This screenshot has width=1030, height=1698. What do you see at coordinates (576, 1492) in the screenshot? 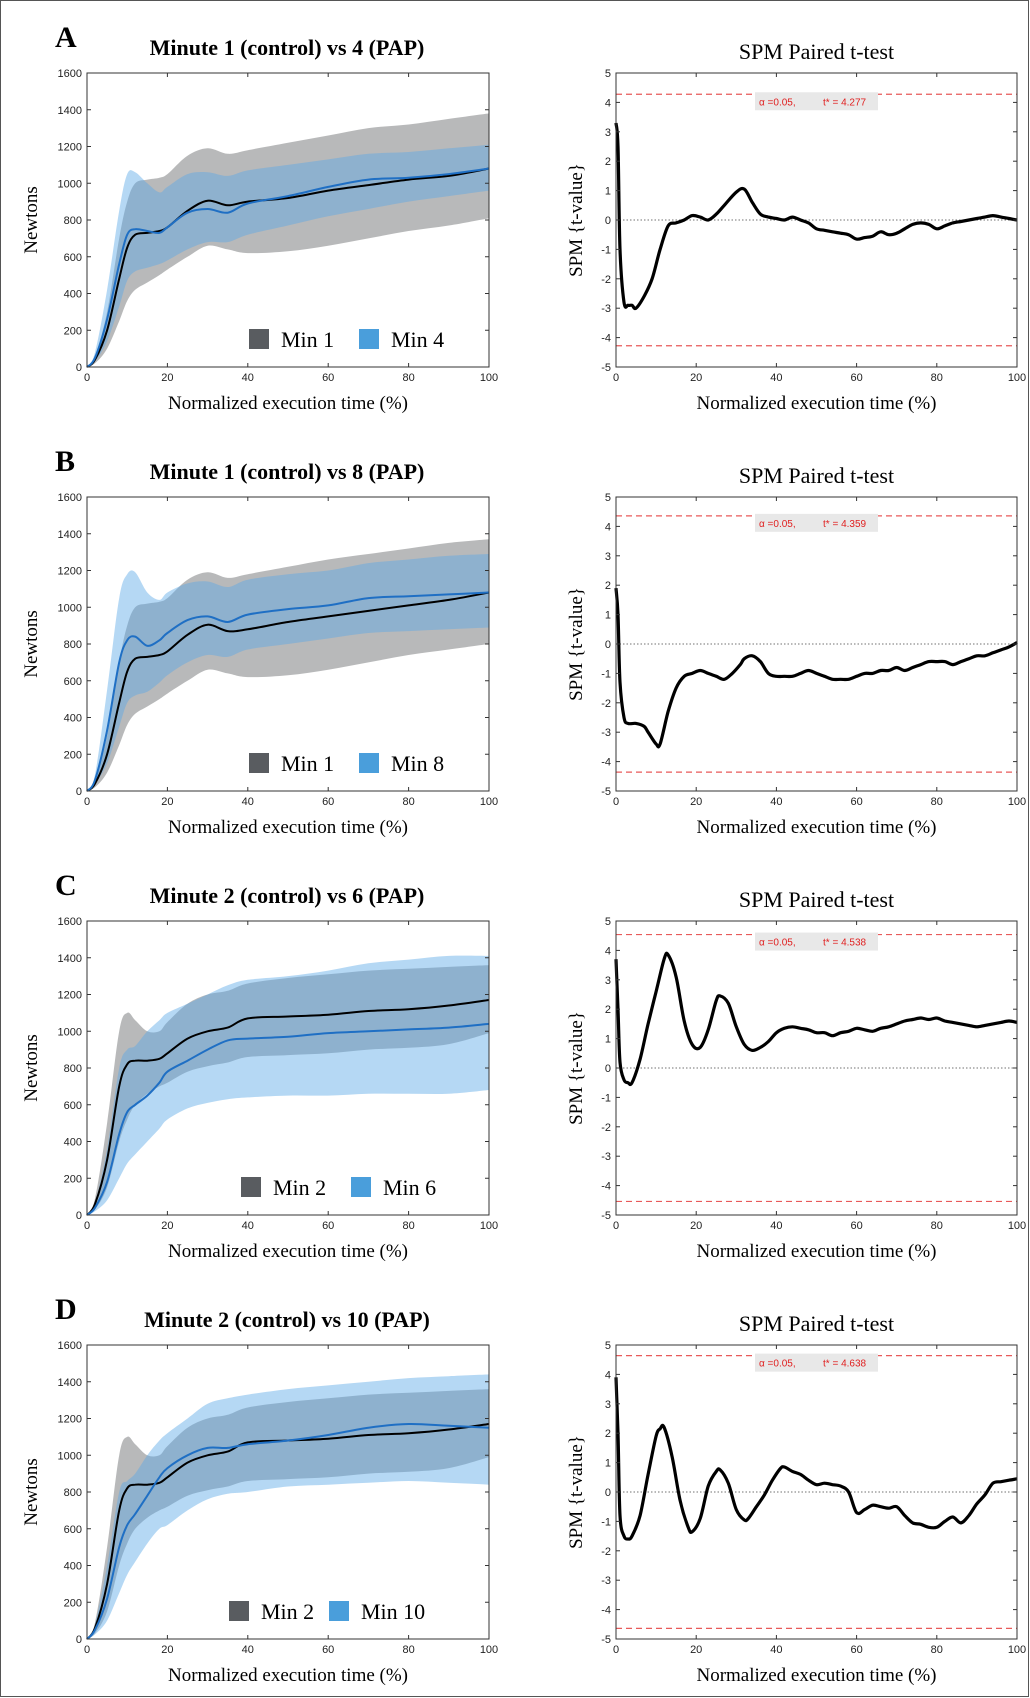
I see `y-axis-label: SPM {t-value}` at bounding box center [576, 1492].